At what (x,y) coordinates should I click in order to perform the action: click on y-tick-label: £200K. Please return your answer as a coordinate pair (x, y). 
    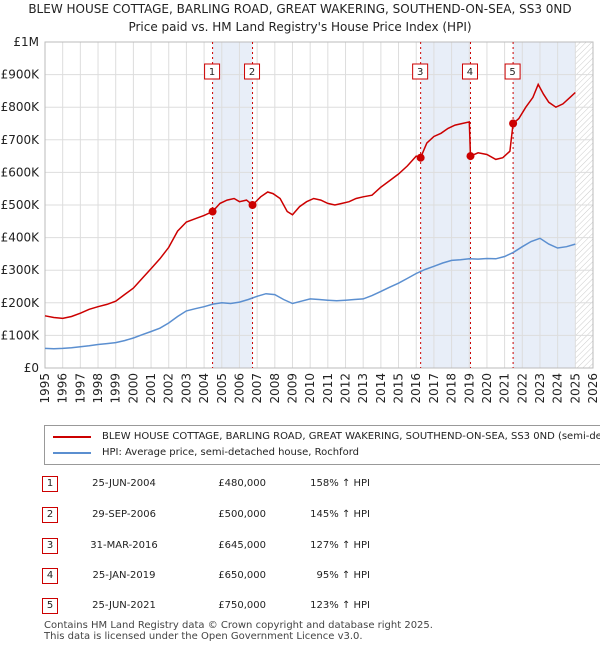
    Looking at the image, I should click on (21, 303).